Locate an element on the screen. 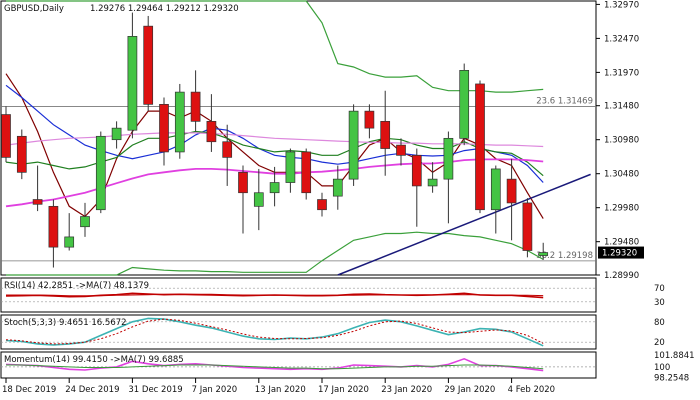 This screenshot has height=400, width=700. y-tick-label: 1.29980 is located at coordinates (621, 209).